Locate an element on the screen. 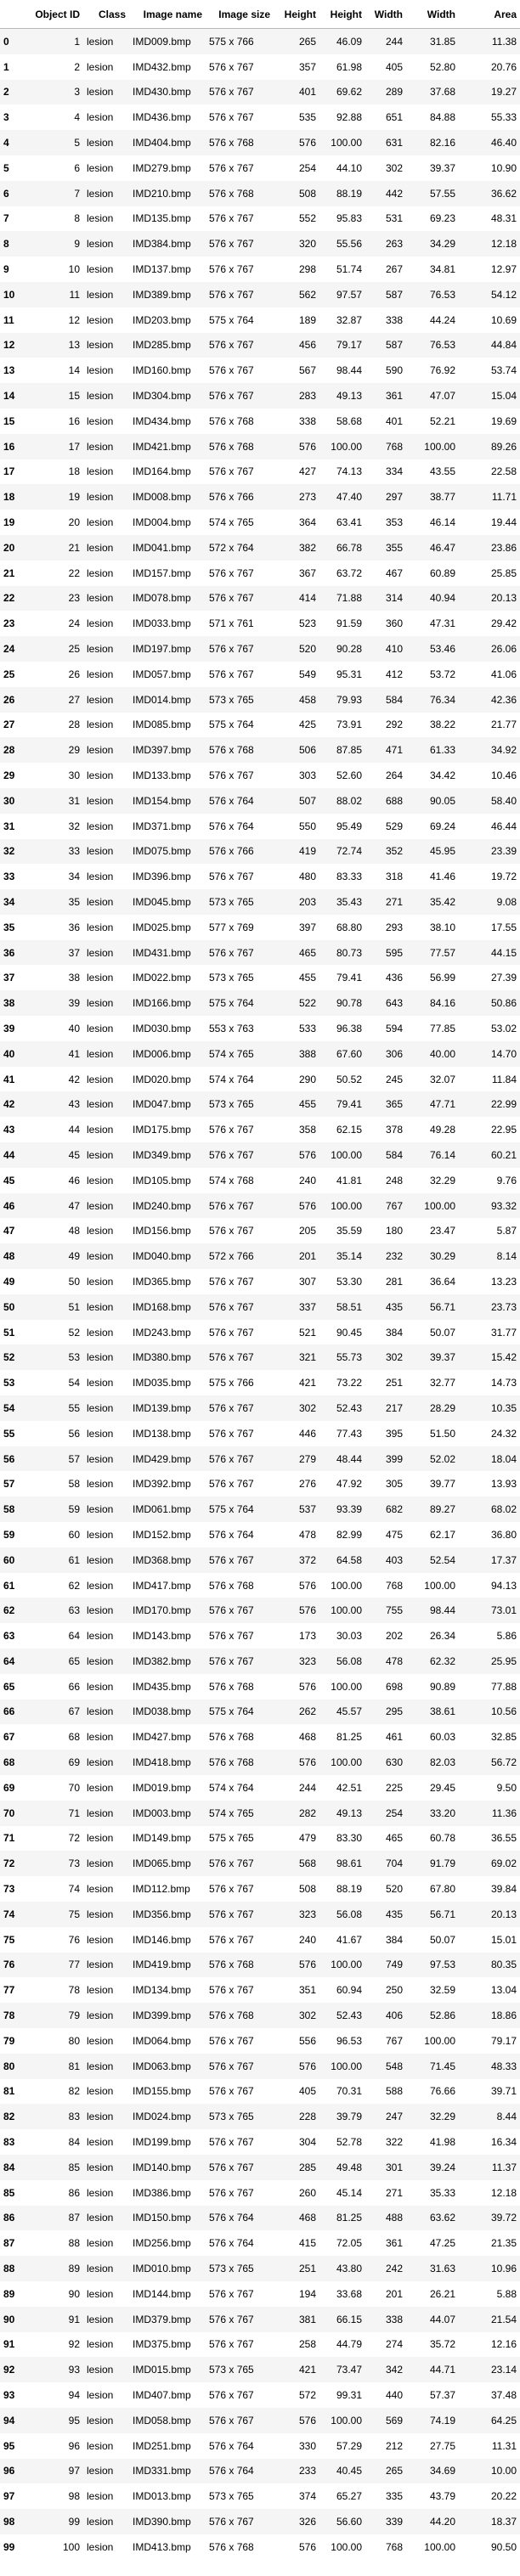 This screenshot has height=2576, width=520. width-px-cell: 587 is located at coordinates (394, 294).